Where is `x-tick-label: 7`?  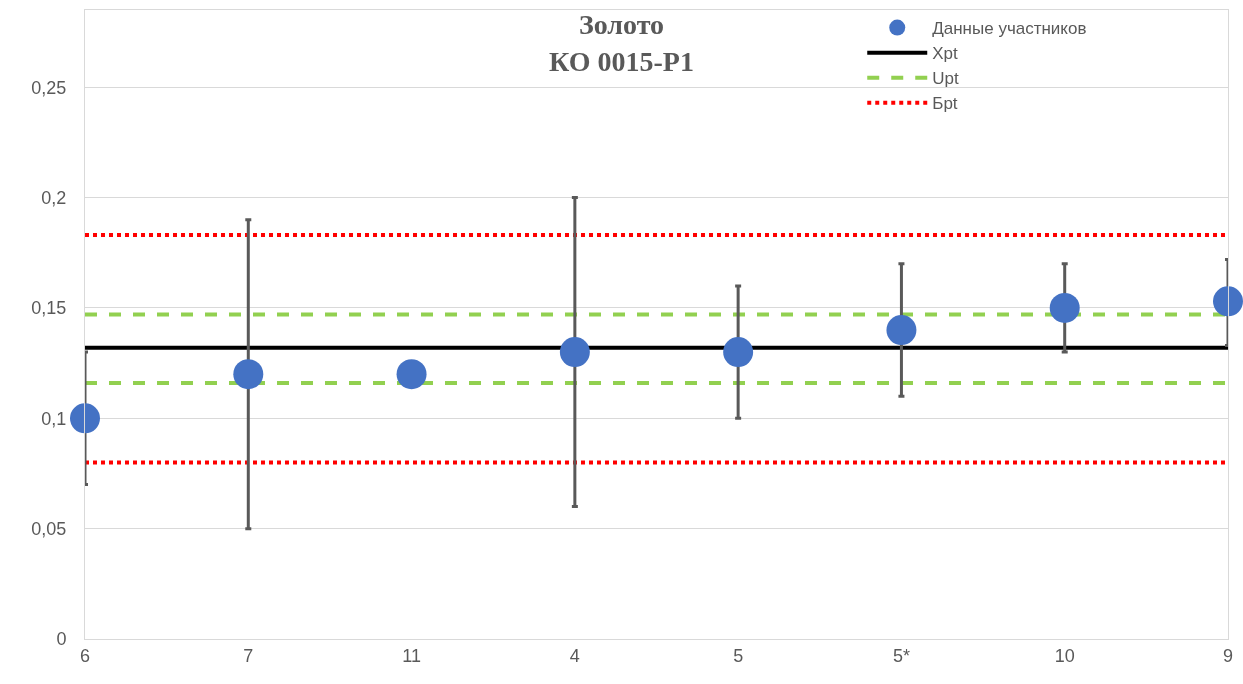
x-tick-label: 7 is located at coordinates (248, 655).